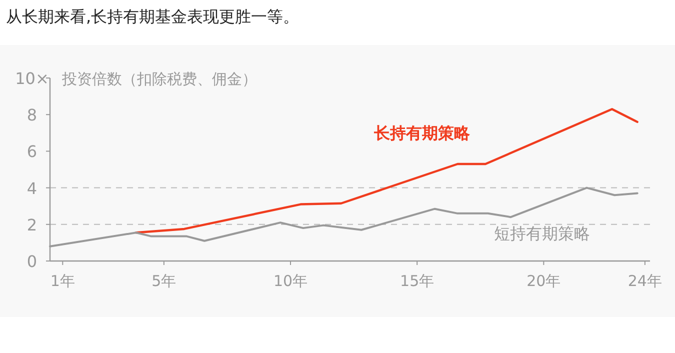  Describe the element at coordinates (542, 234) in the screenshot. I see `series-label: 短持有期策略` at that location.